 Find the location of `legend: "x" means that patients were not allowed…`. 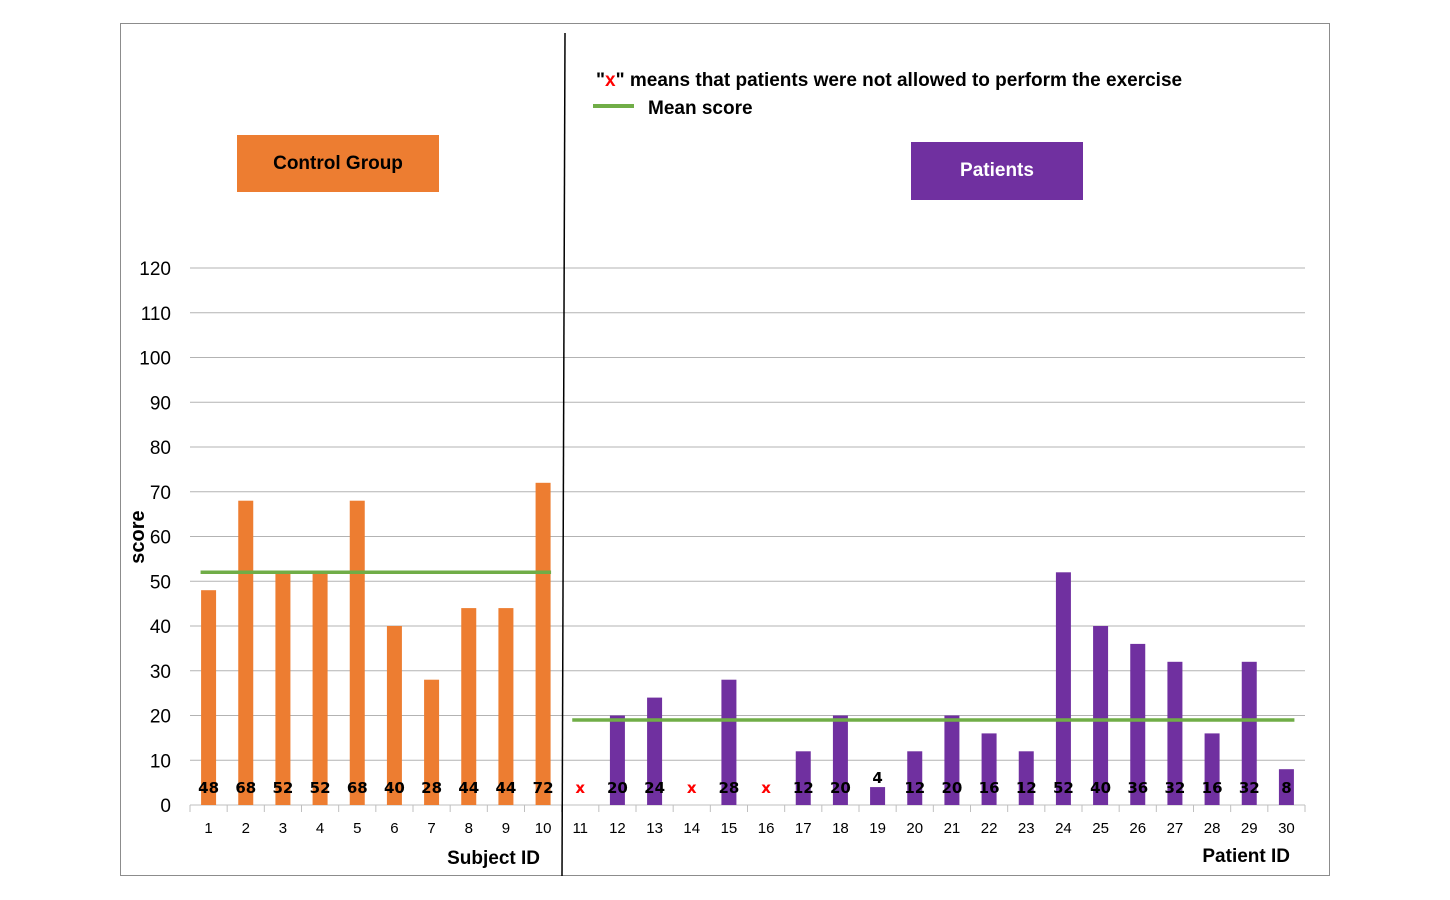

legend: "x" means that patients were not allowed… is located at coordinates (887, 94).